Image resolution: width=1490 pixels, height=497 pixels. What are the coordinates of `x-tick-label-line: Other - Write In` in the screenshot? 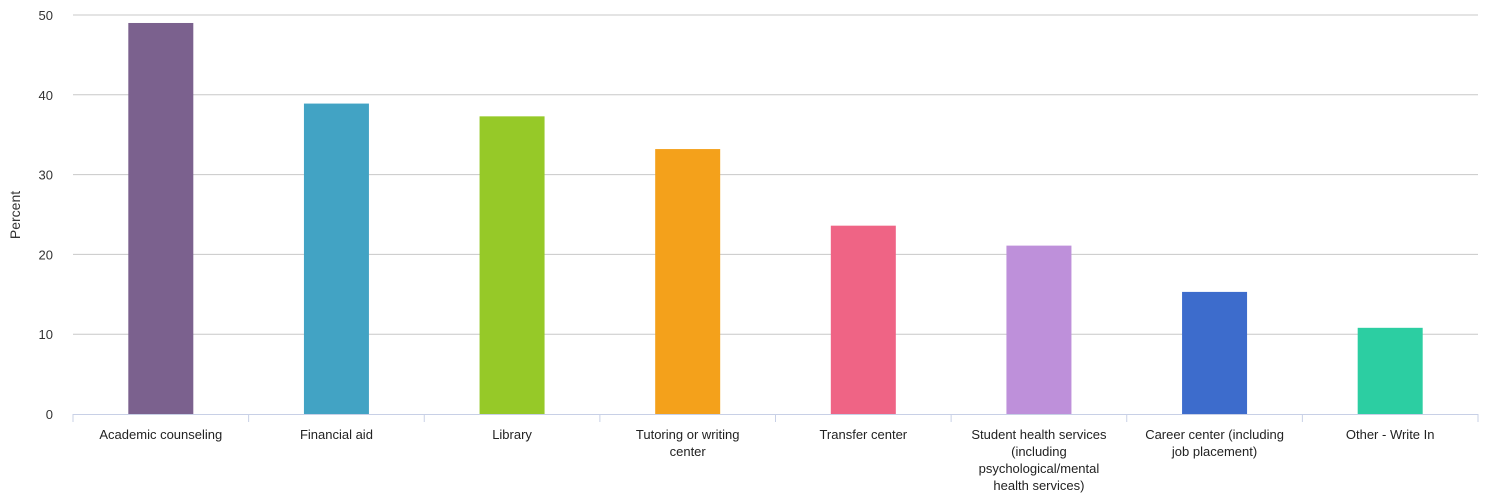 It's located at (1390, 434).